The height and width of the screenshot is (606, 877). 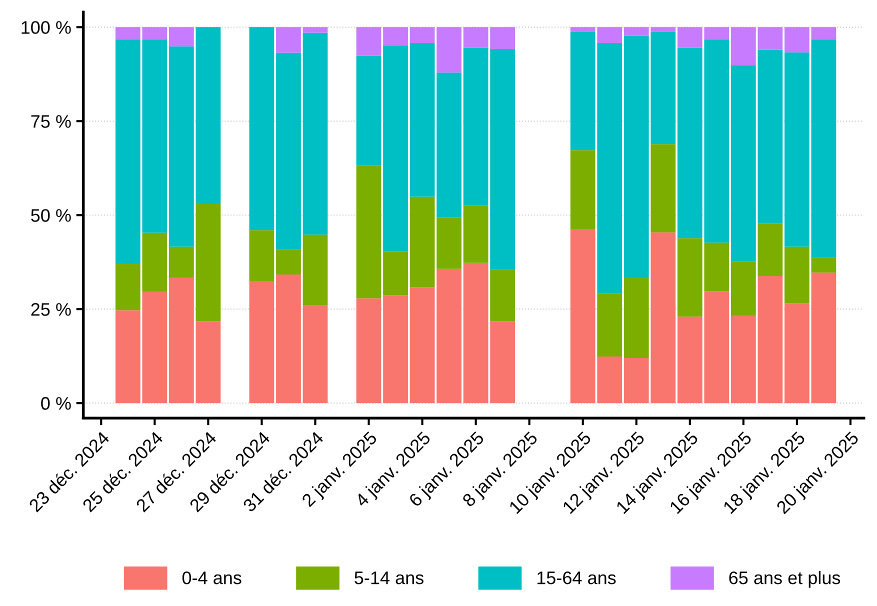 I want to click on y-tick-label: 25 %, so click(x=51, y=309).